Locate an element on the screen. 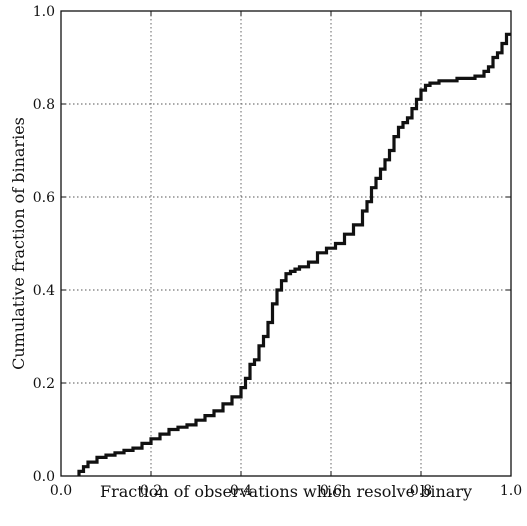 The height and width of the screenshot is (526, 527). x-tick-label-2: 0.4 is located at coordinates (241, 491).